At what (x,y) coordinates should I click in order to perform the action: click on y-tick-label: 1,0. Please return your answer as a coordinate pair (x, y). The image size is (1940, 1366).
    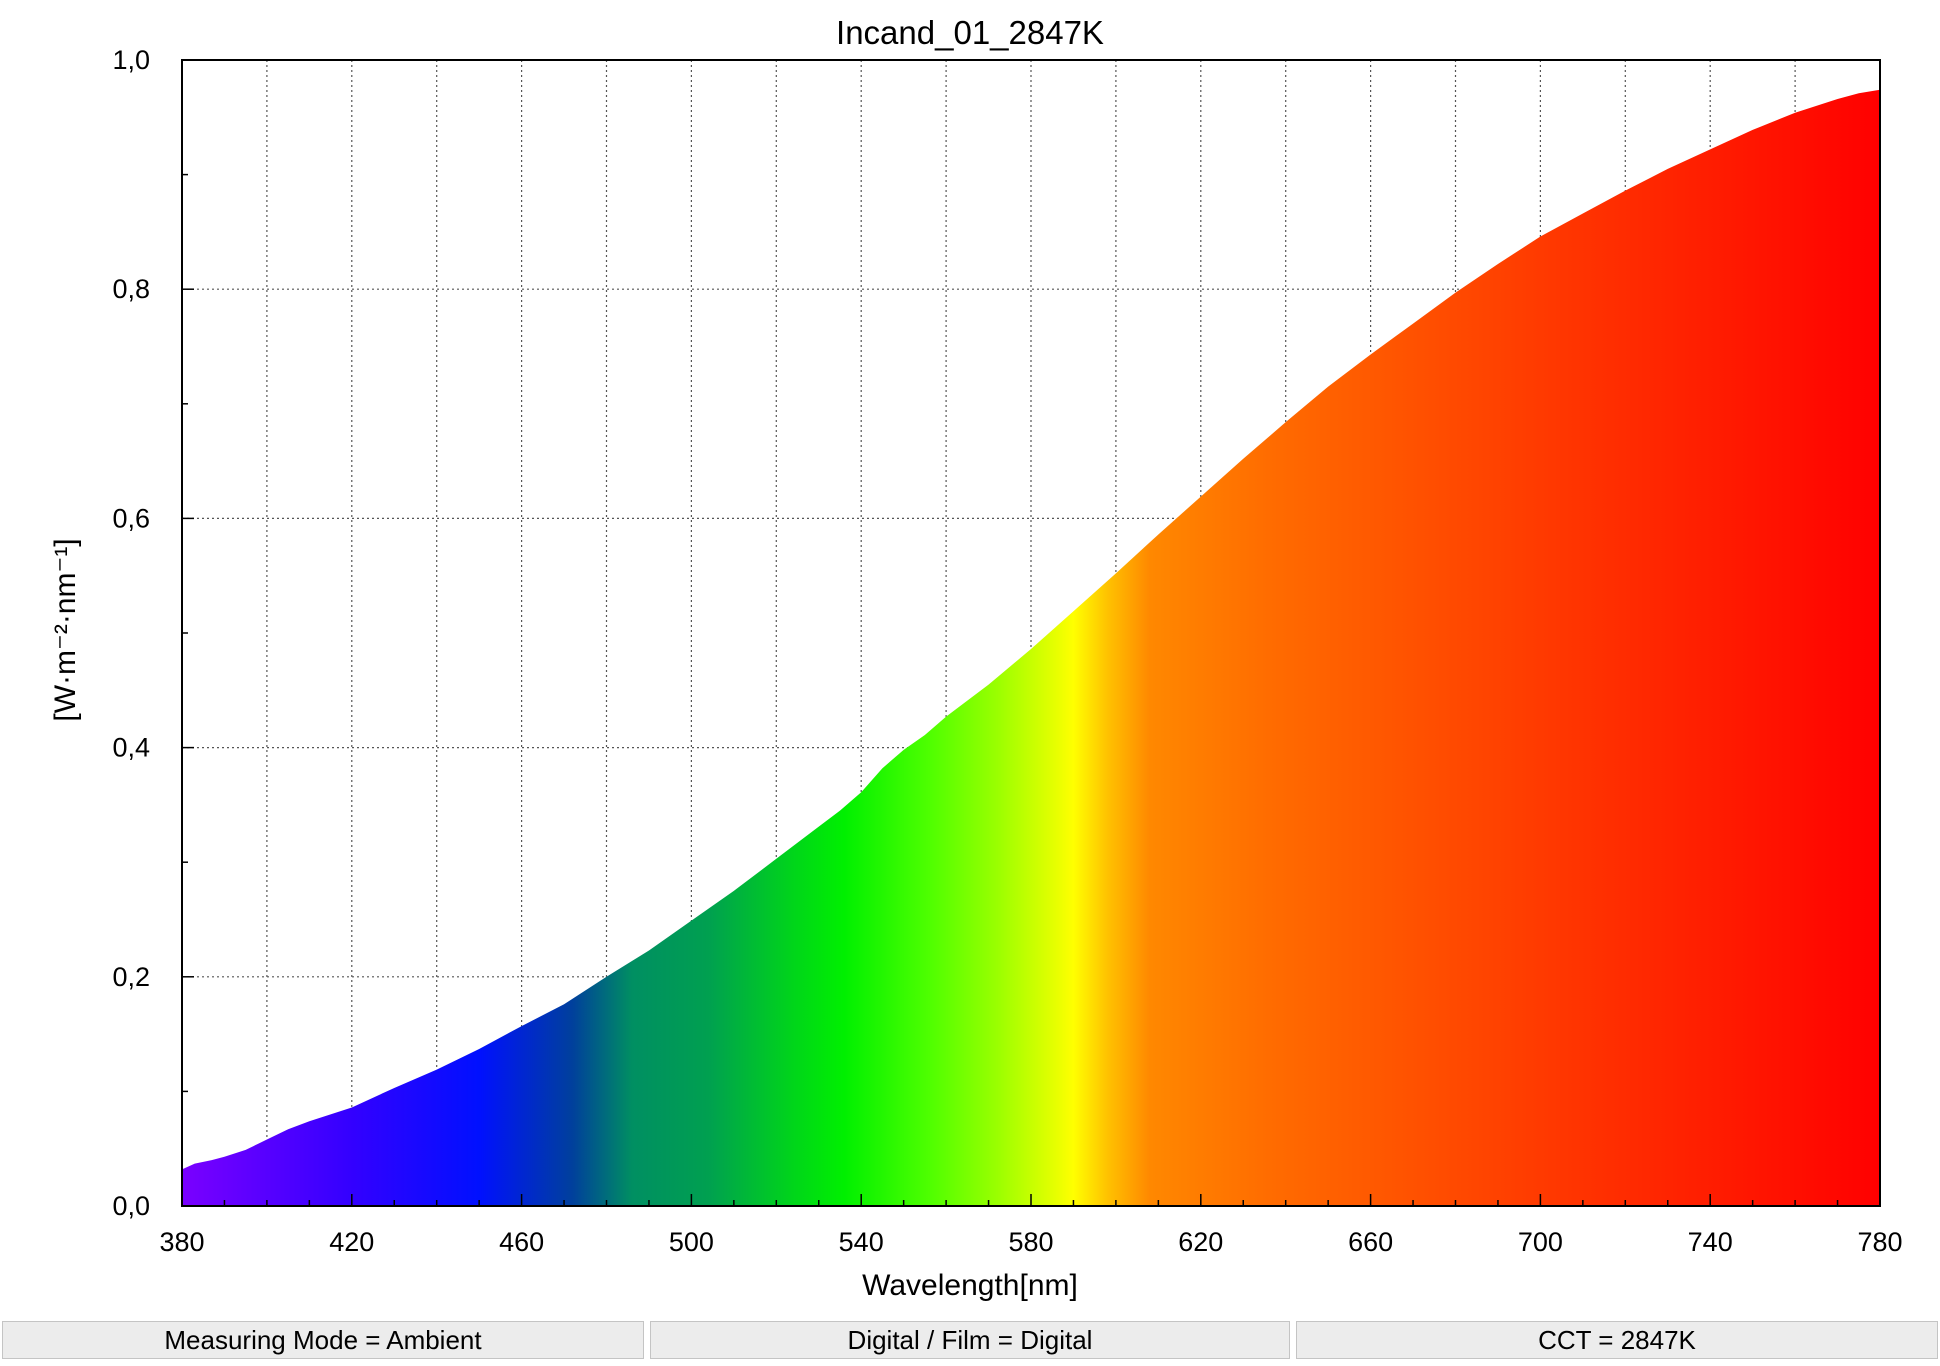
    Looking at the image, I should click on (131, 60).